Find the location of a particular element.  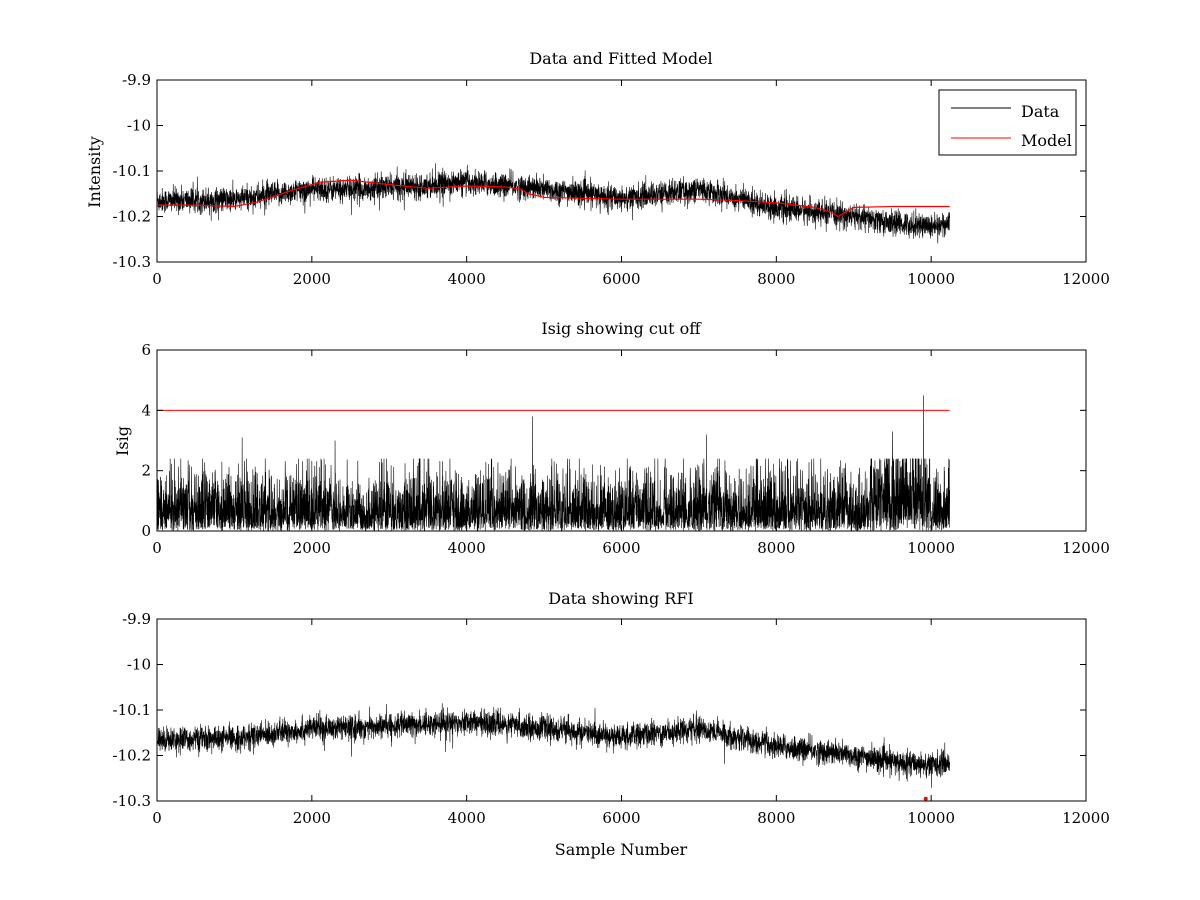

legend-entry-model: Model is located at coordinates (1046, 140).